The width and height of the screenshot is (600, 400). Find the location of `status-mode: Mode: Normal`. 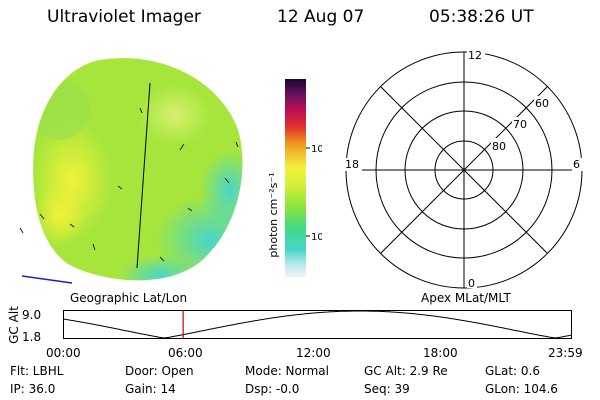

status-mode: Mode: Normal is located at coordinates (287, 371).